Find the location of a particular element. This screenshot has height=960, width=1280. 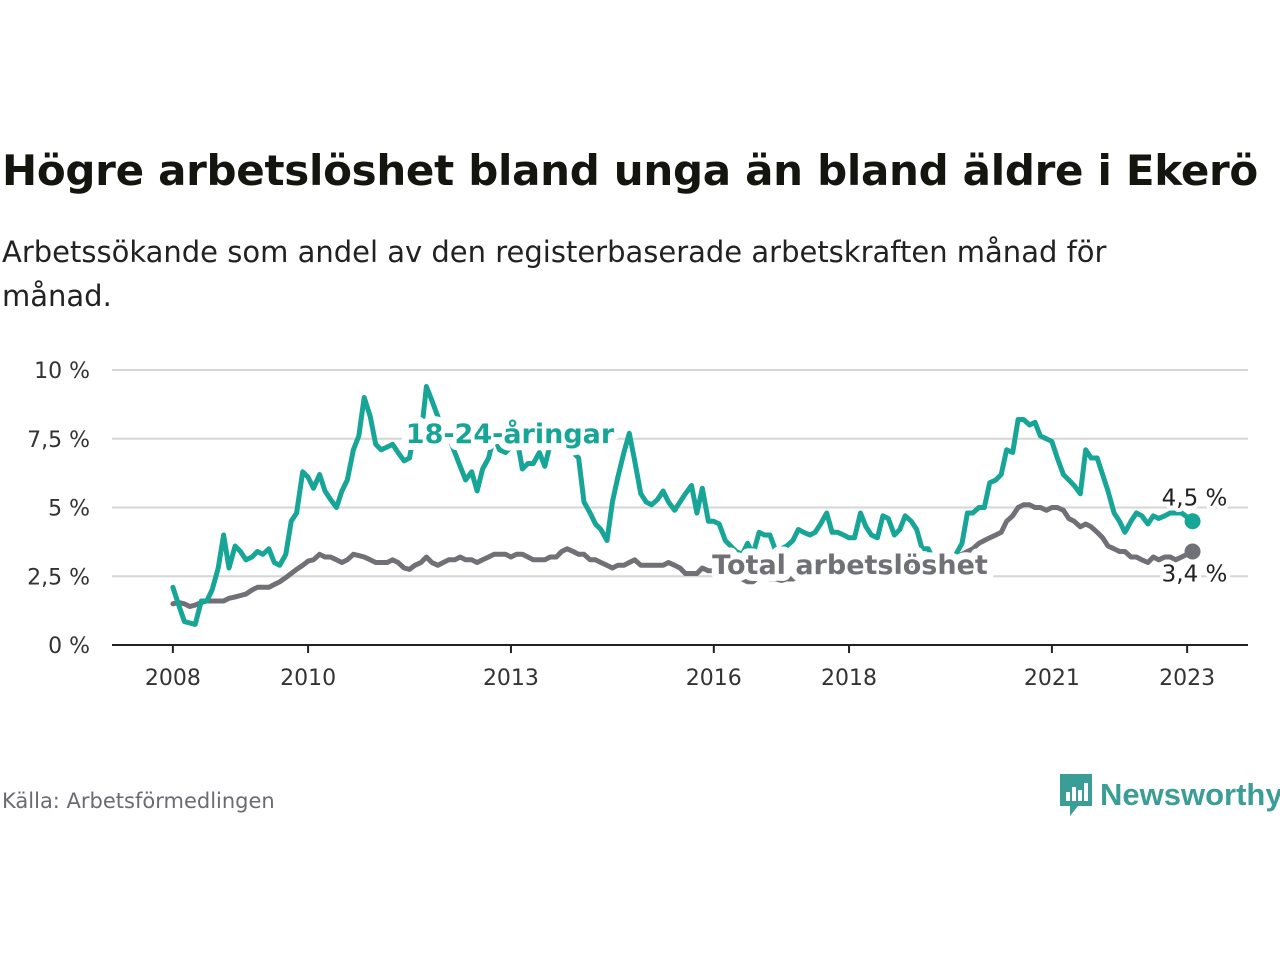

end-label-youth: 4,5 % is located at coordinates (1195, 498).